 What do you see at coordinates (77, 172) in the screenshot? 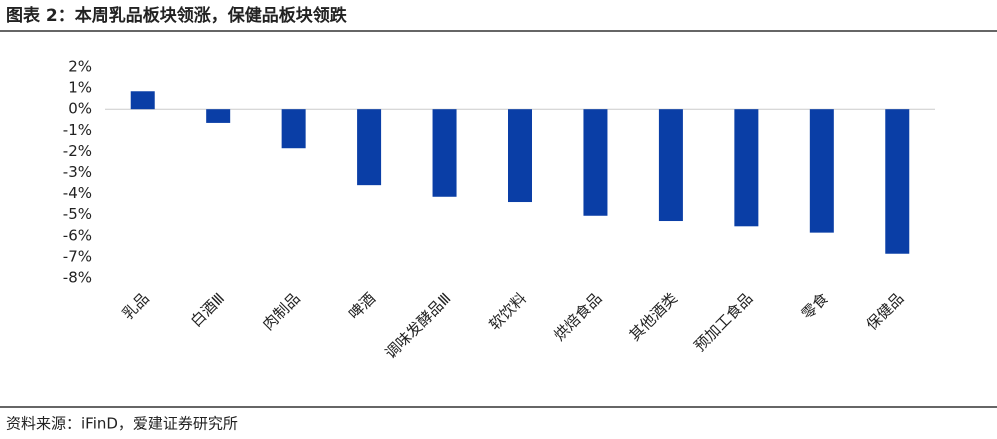
I see `y-tick-label: -3%` at bounding box center [77, 172].